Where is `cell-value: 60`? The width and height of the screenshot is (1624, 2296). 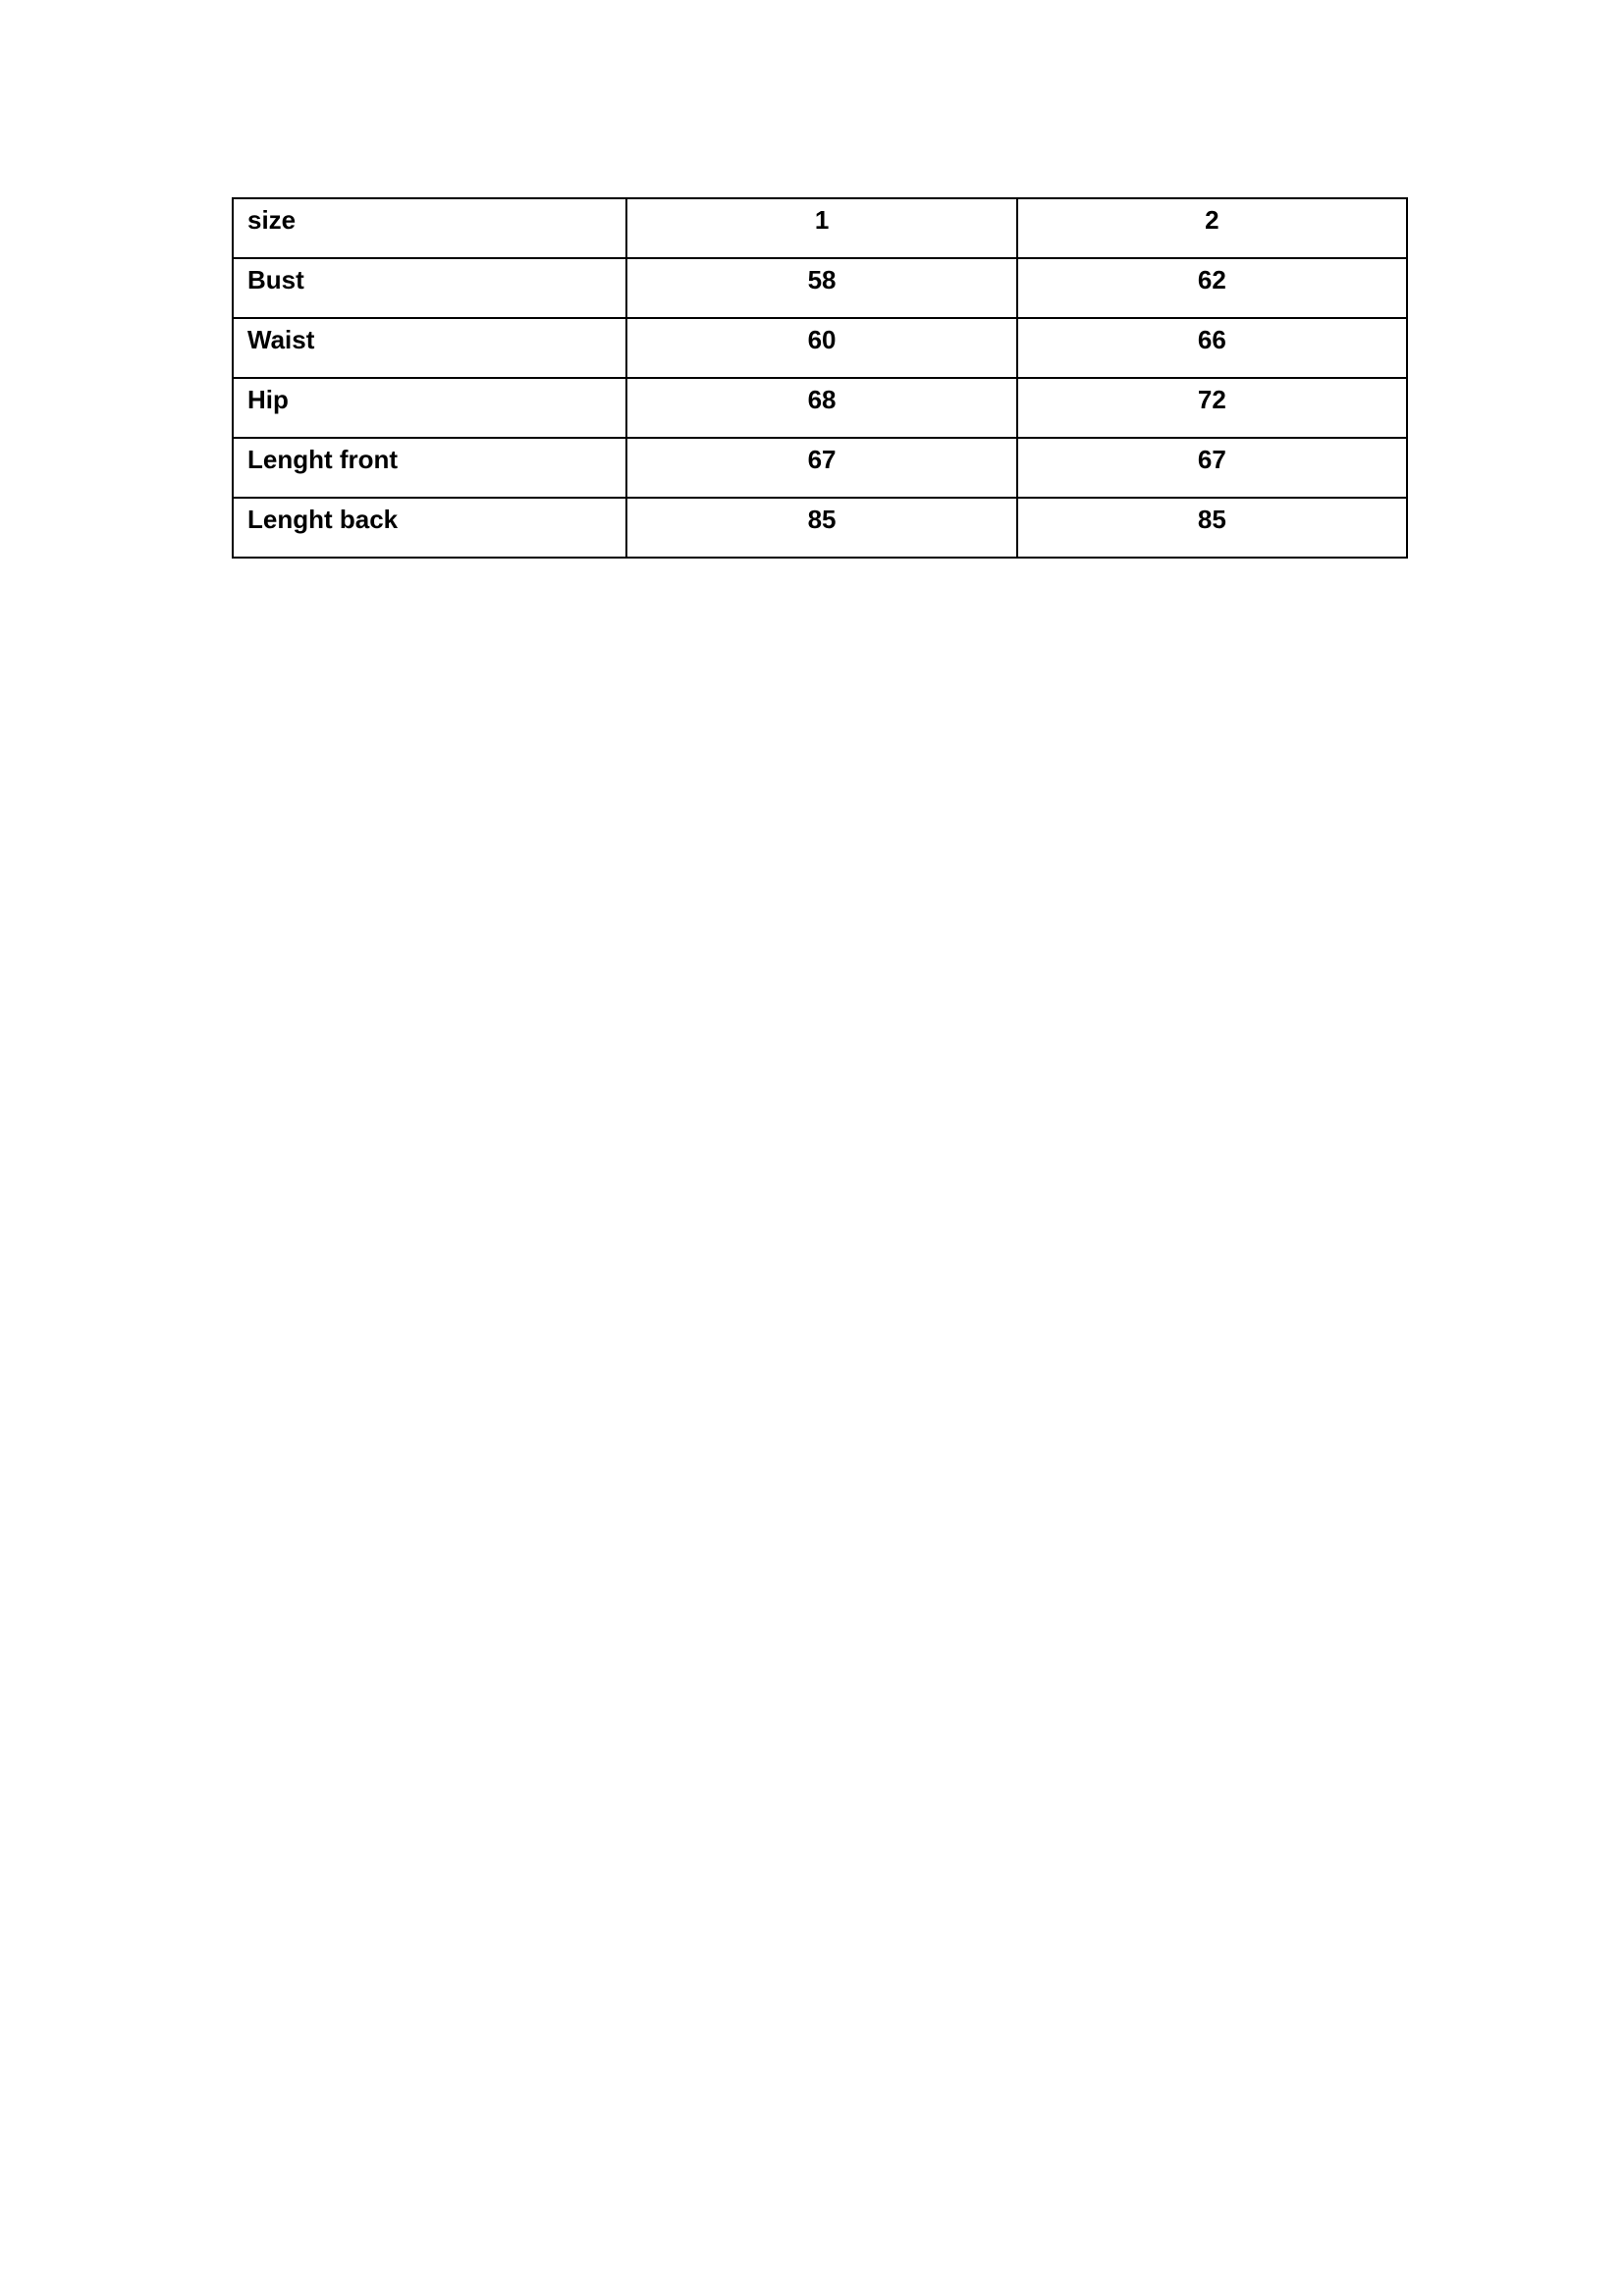 cell-value: 60 is located at coordinates (821, 348).